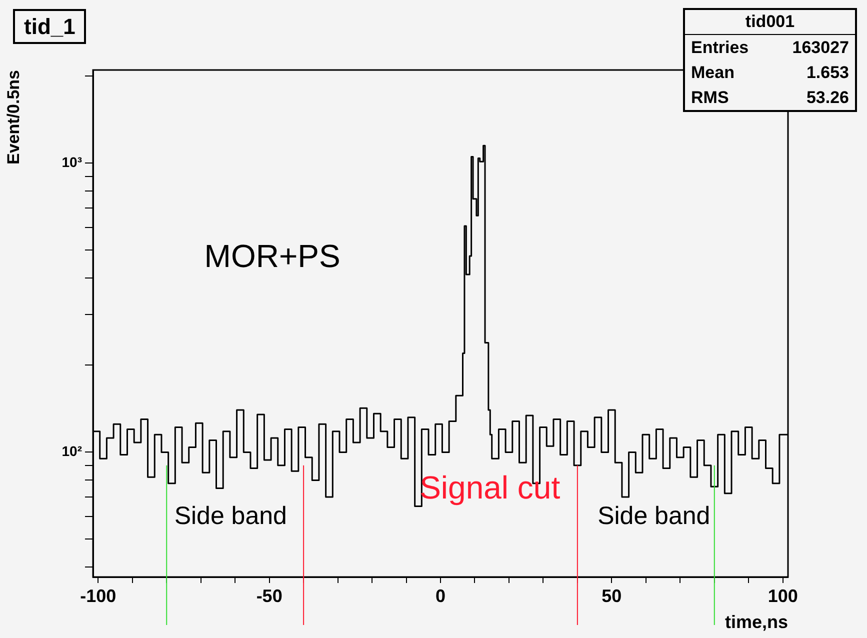 The image size is (867, 638). What do you see at coordinates (783, 596) in the screenshot?
I see `x-tick-label: 100` at bounding box center [783, 596].